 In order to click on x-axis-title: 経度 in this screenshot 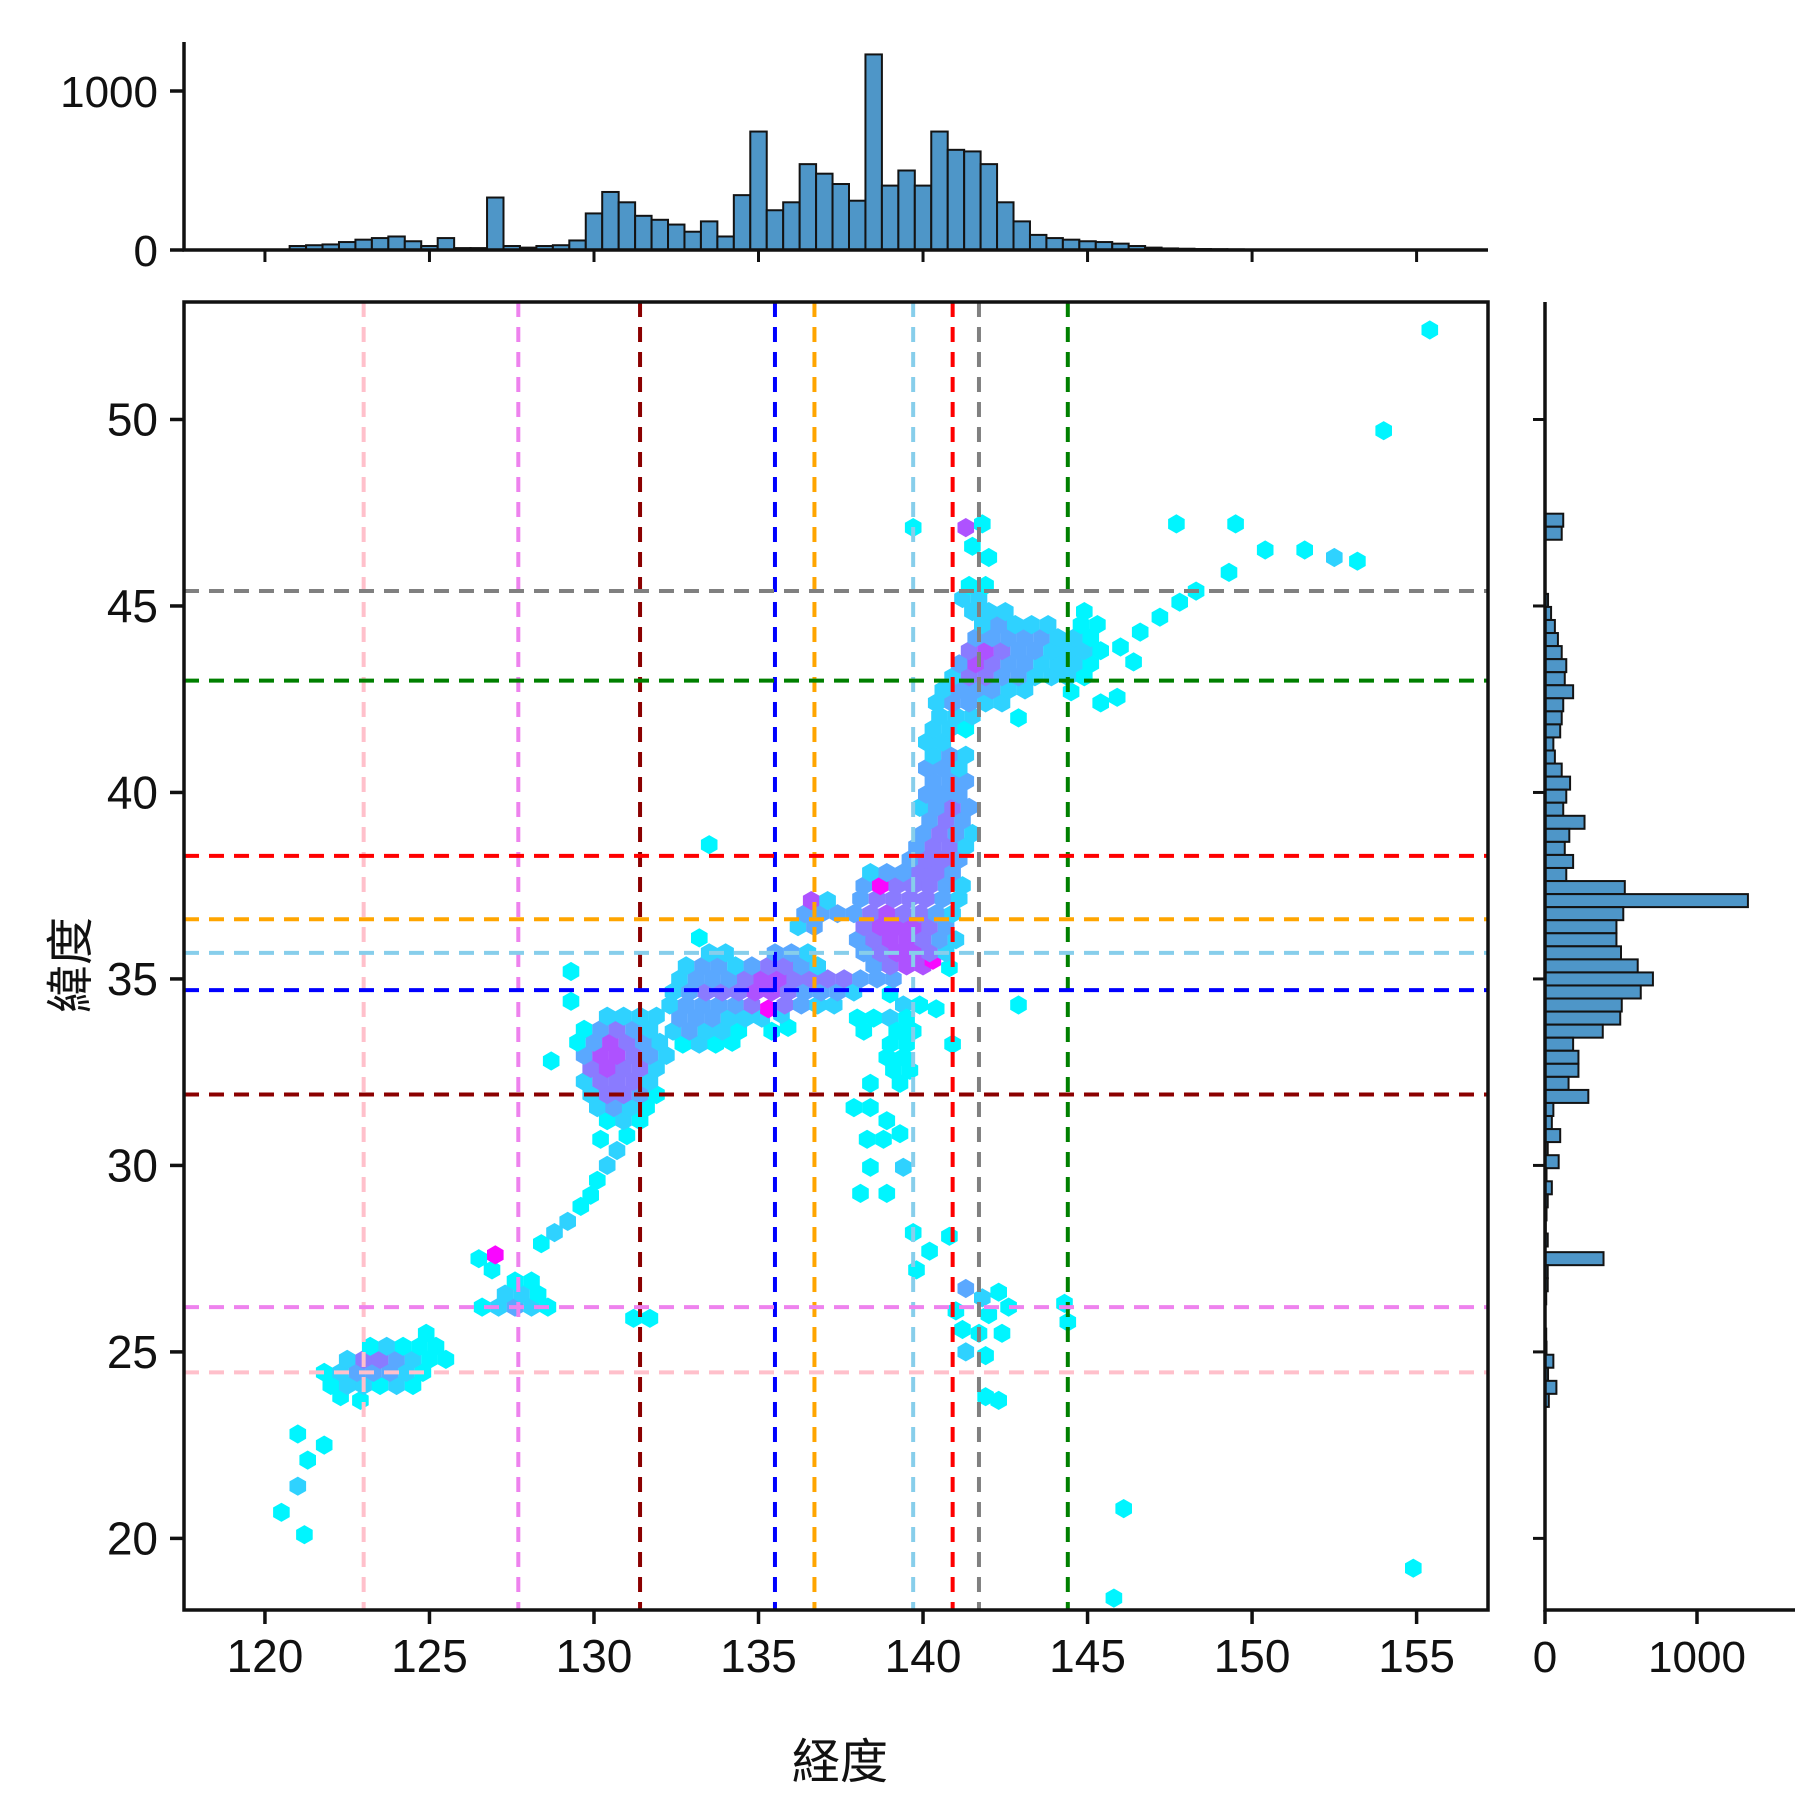, I will do `click(839, 1762)`.